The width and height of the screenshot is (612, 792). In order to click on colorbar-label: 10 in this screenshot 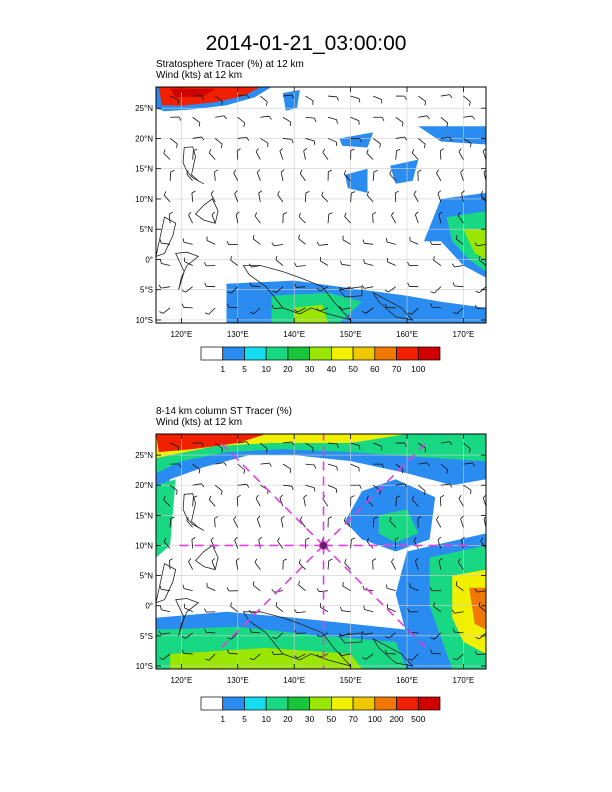, I will do `click(266, 369)`.